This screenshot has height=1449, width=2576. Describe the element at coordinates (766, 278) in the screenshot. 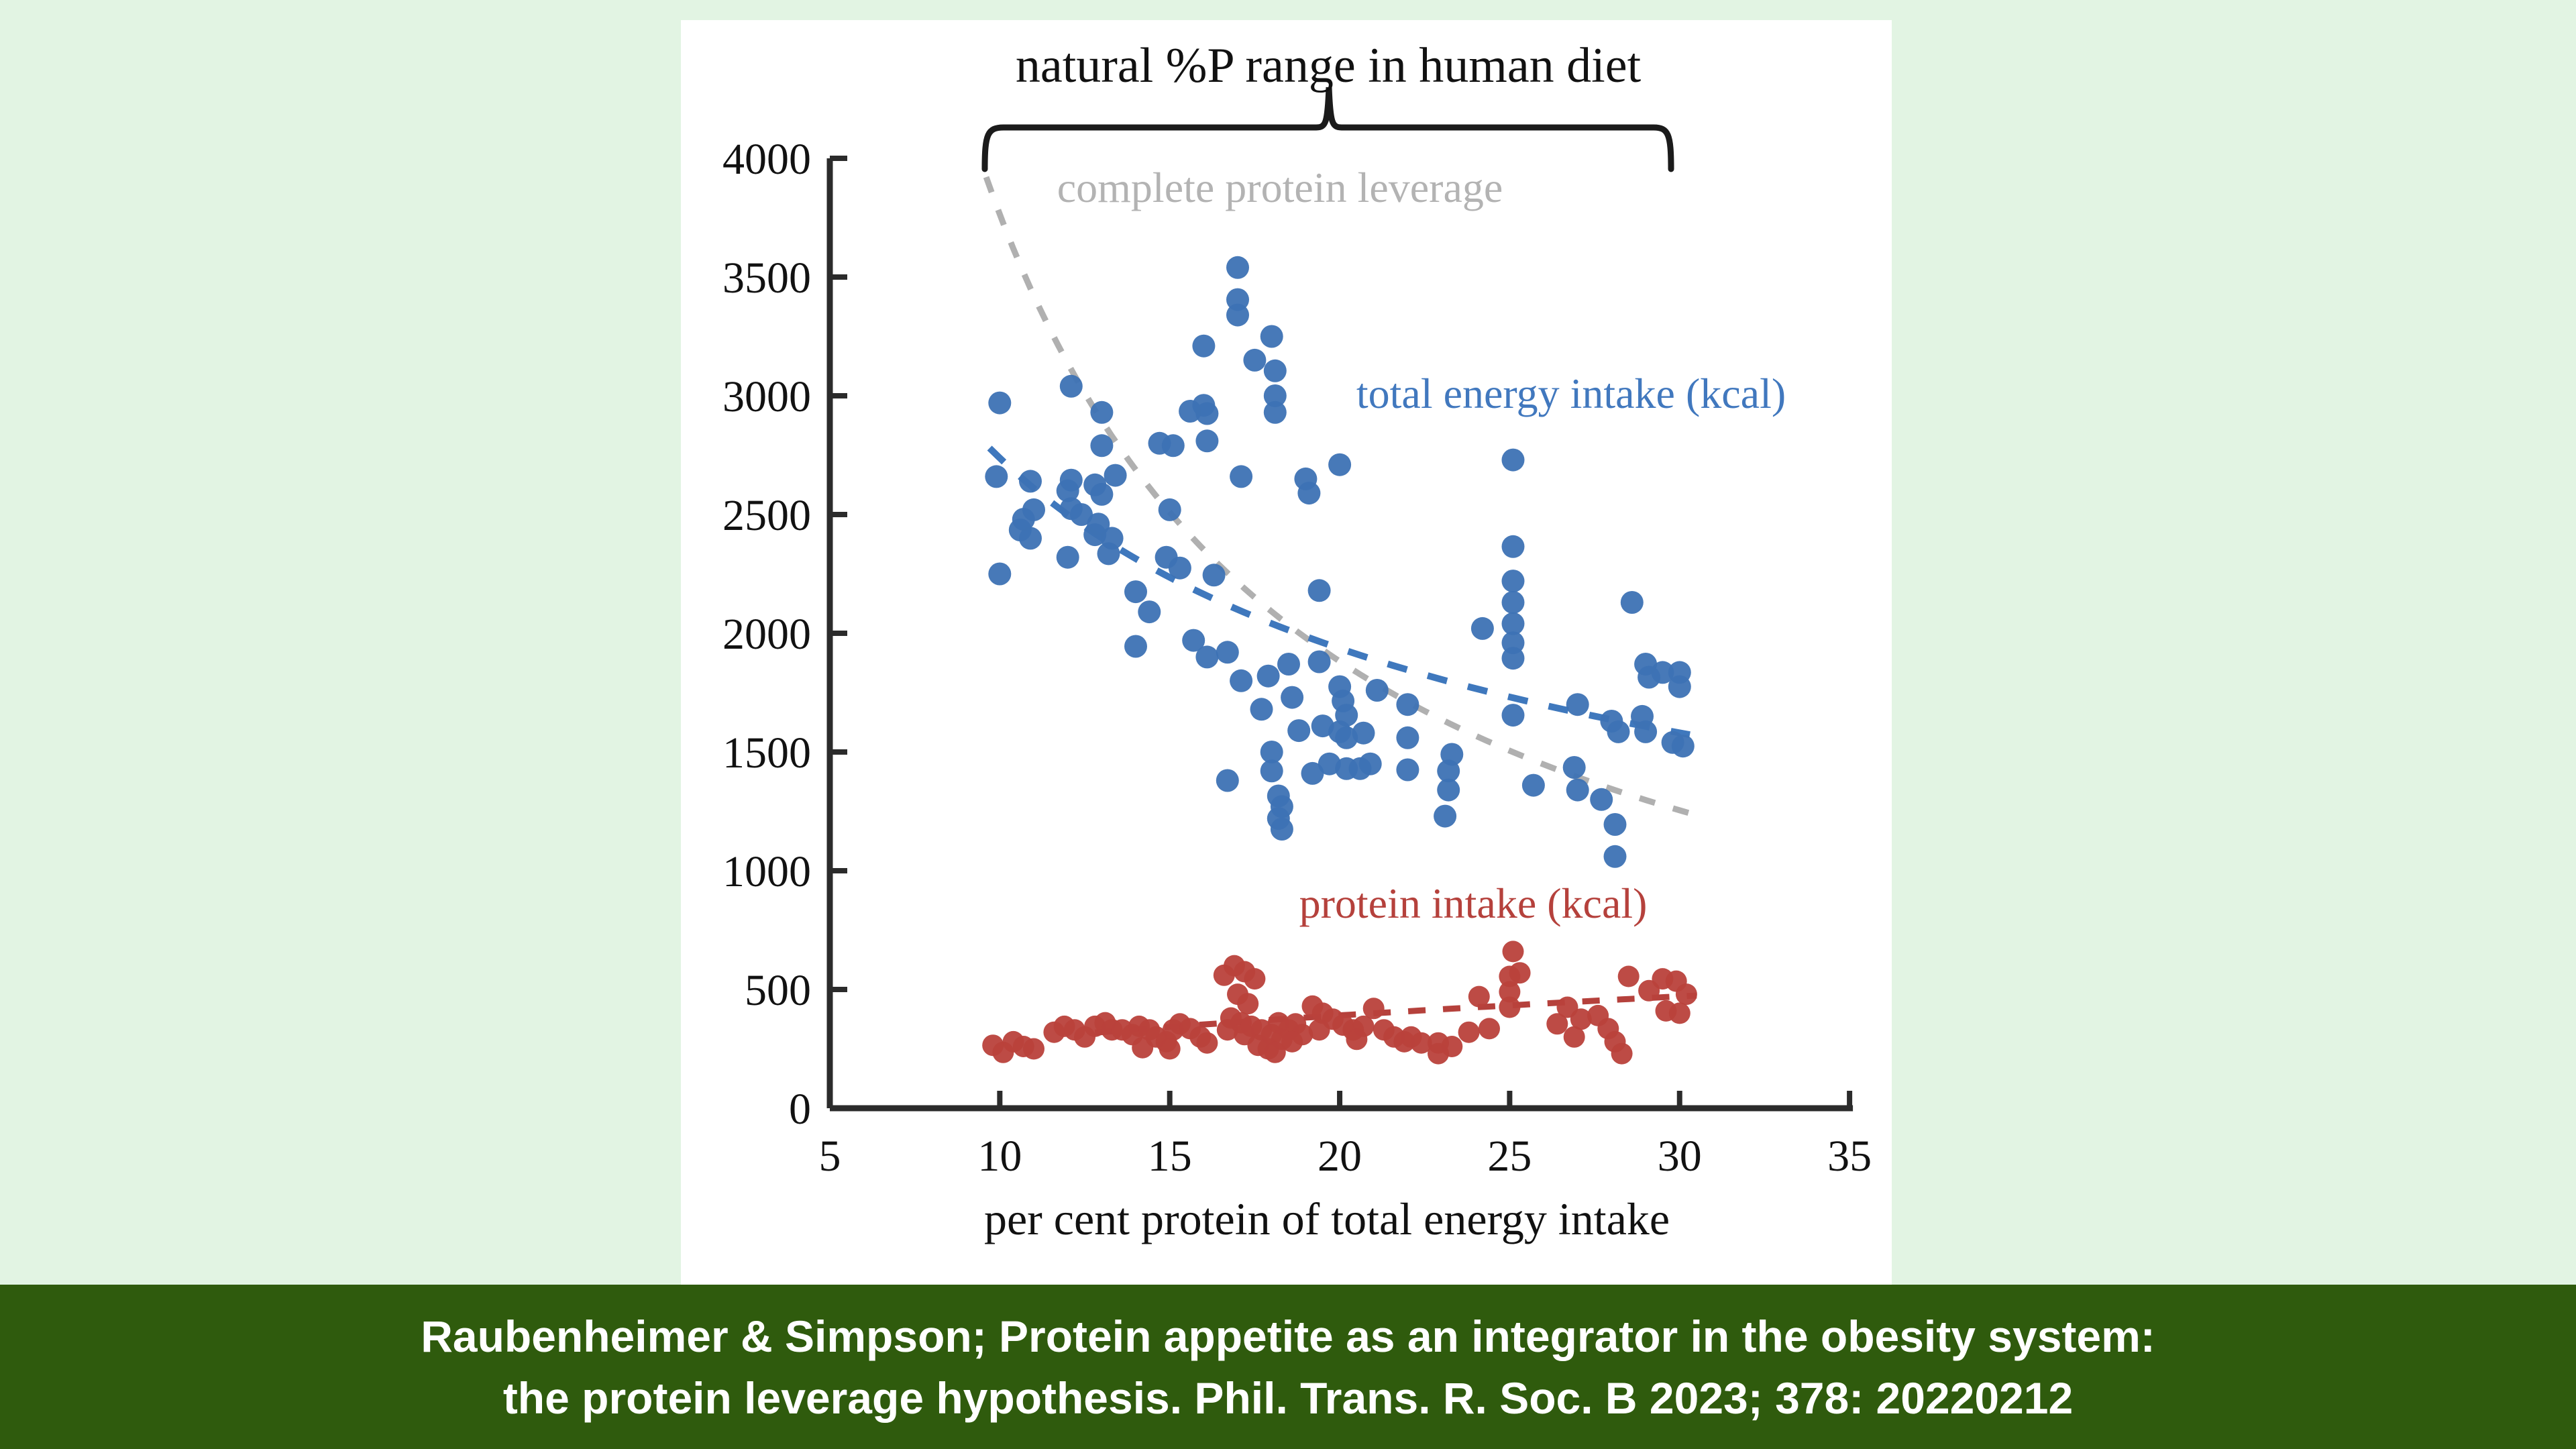

I see `y-tick-label: 3500` at that location.